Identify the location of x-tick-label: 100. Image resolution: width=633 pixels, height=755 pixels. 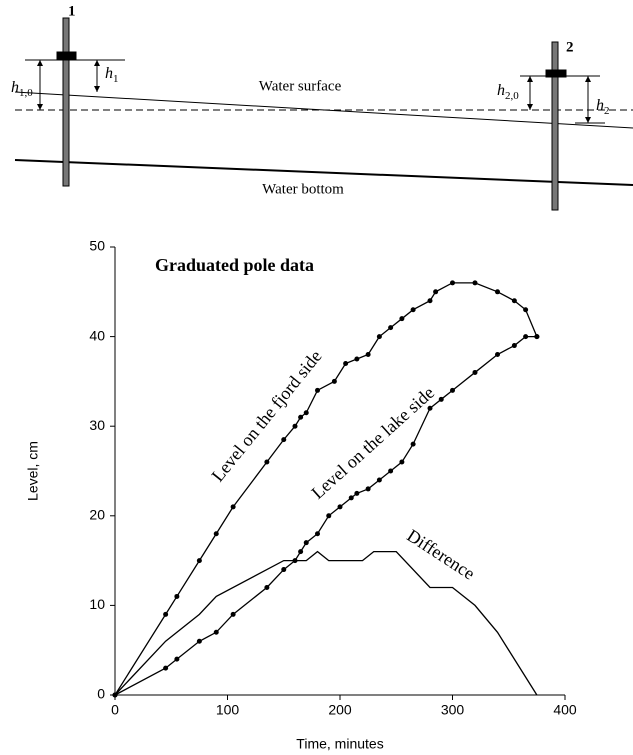
(228, 710).